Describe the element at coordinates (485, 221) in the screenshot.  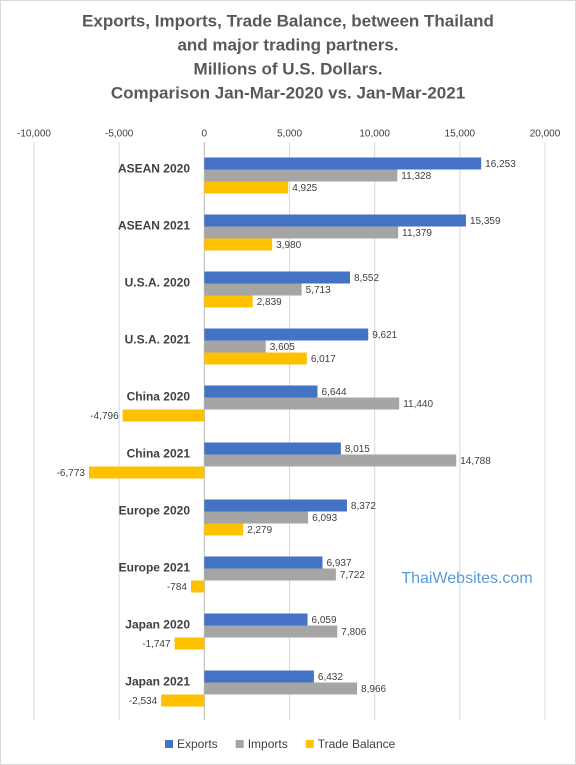
I see `value-label: 15,359` at that location.